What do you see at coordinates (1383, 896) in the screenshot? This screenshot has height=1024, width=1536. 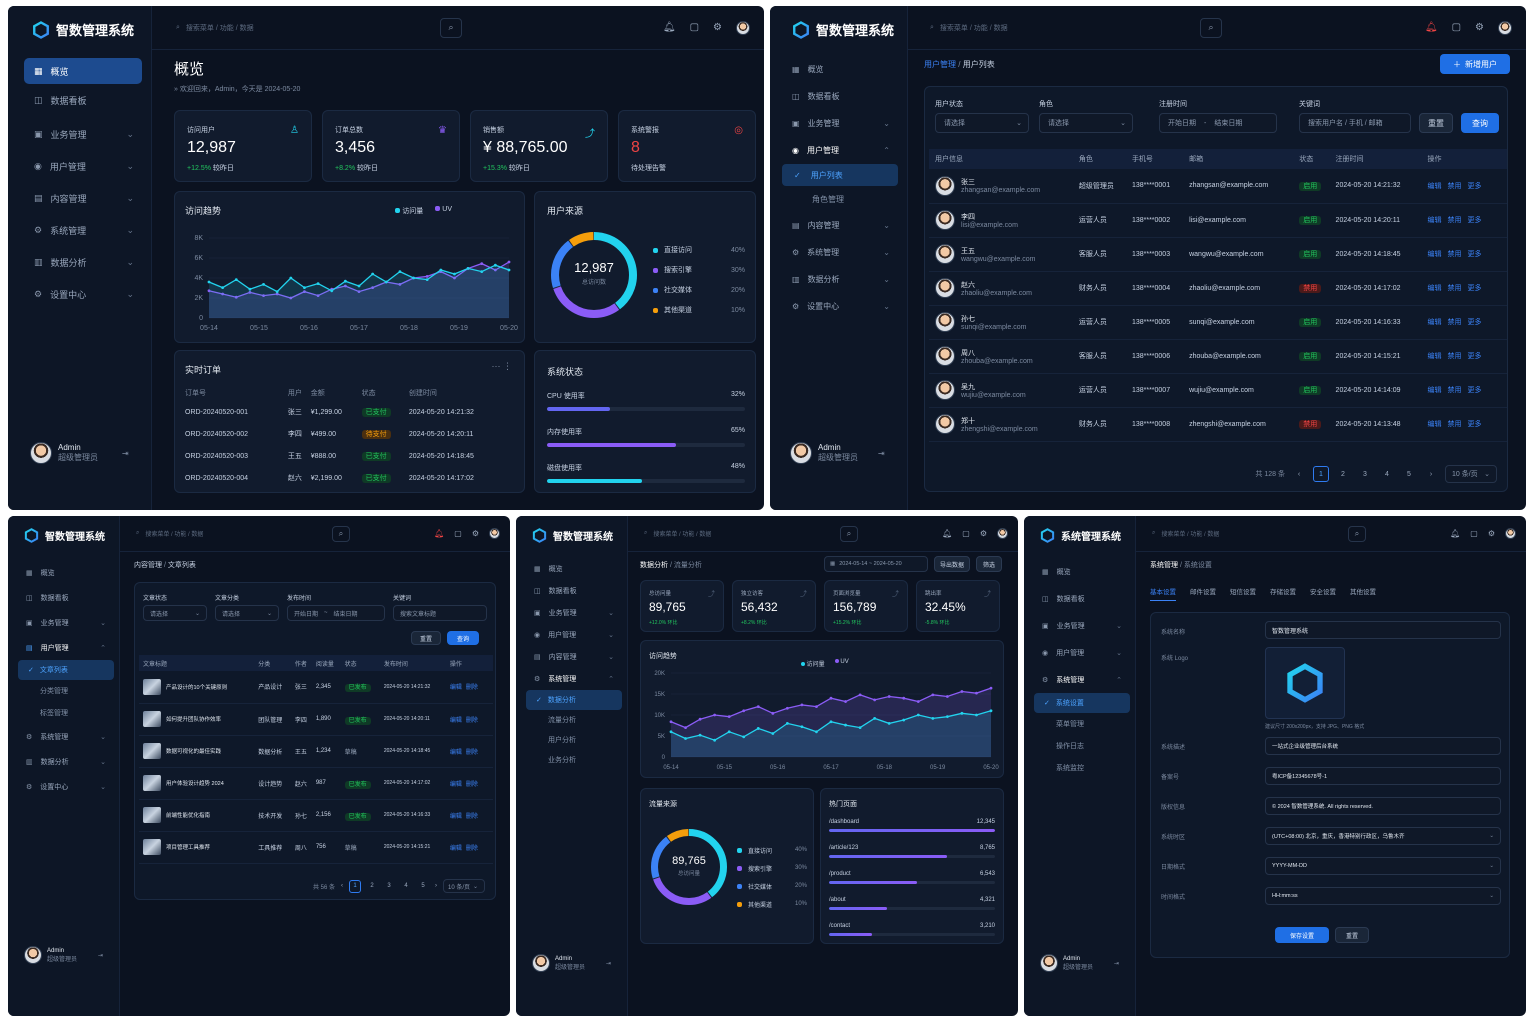 I see `settings-select: HH:mm:ss ⌄` at bounding box center [1383, 896].